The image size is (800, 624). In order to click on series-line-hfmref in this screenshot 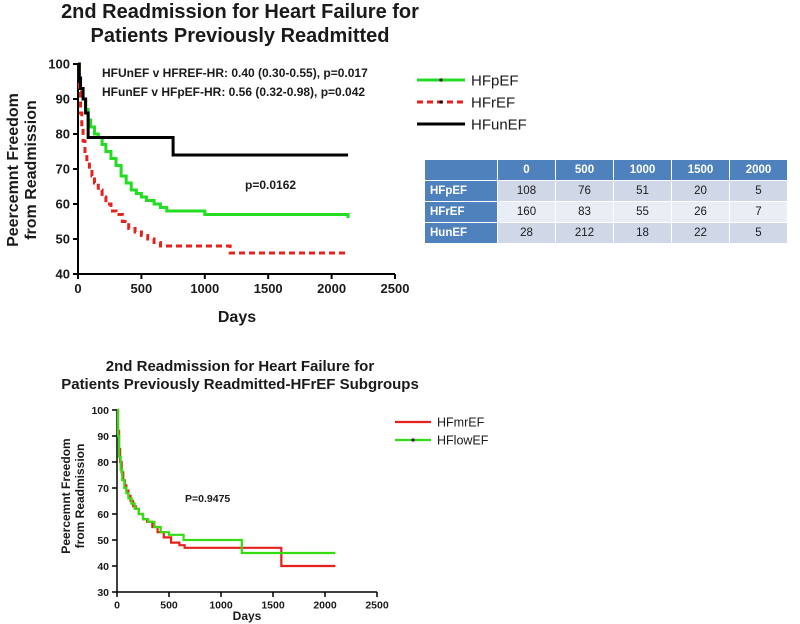, I will do `click(226, 488)`.